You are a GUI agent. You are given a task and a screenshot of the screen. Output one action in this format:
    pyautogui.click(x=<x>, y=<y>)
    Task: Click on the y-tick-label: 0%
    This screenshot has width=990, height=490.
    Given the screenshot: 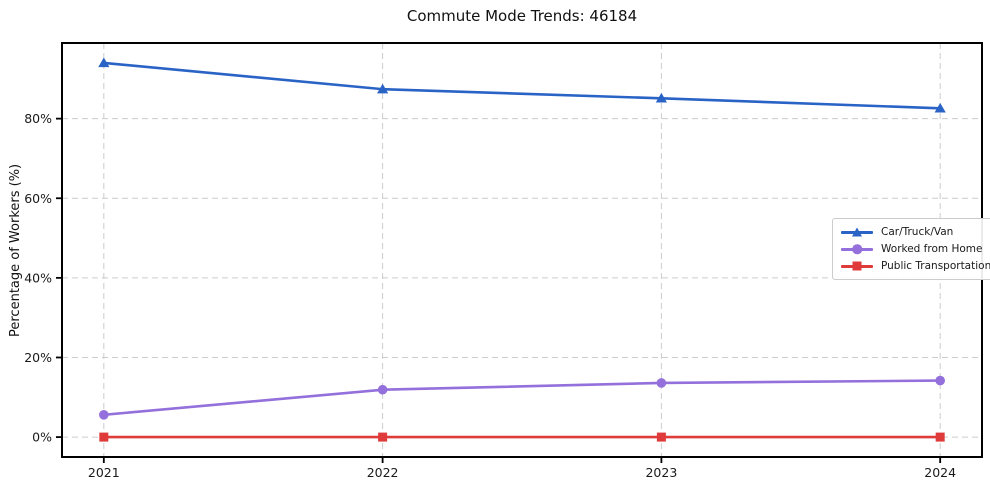 What is the action you would take?
    pyautogui.click(x=42, y=437)
    